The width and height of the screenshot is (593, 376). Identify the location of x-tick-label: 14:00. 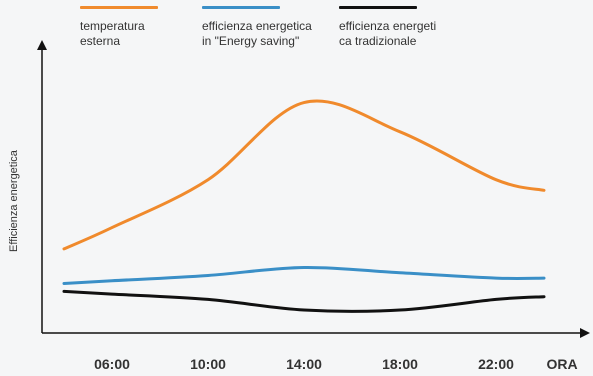
(304, 364).